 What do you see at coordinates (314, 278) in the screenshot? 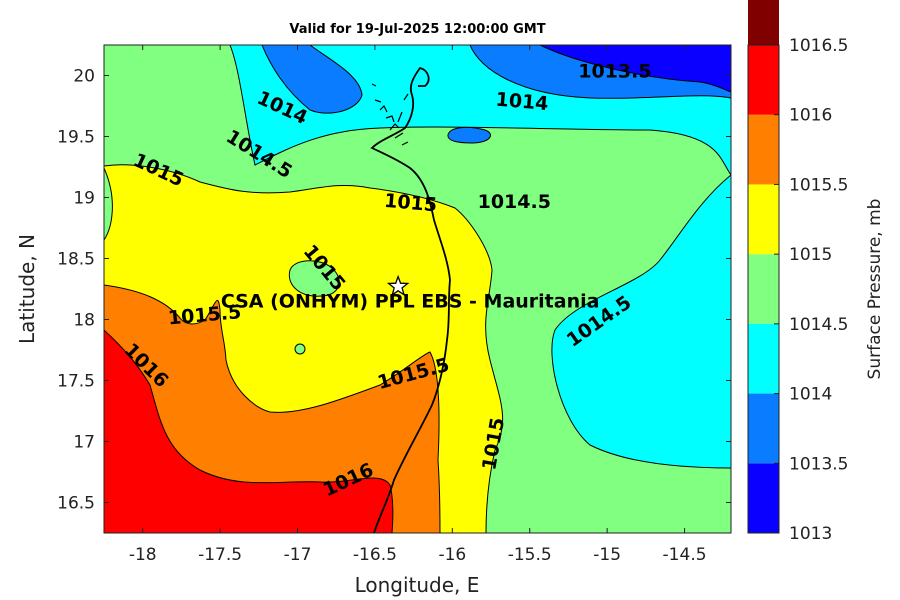
I see `region-1014.5-spot` at bounding box center [314, 278].